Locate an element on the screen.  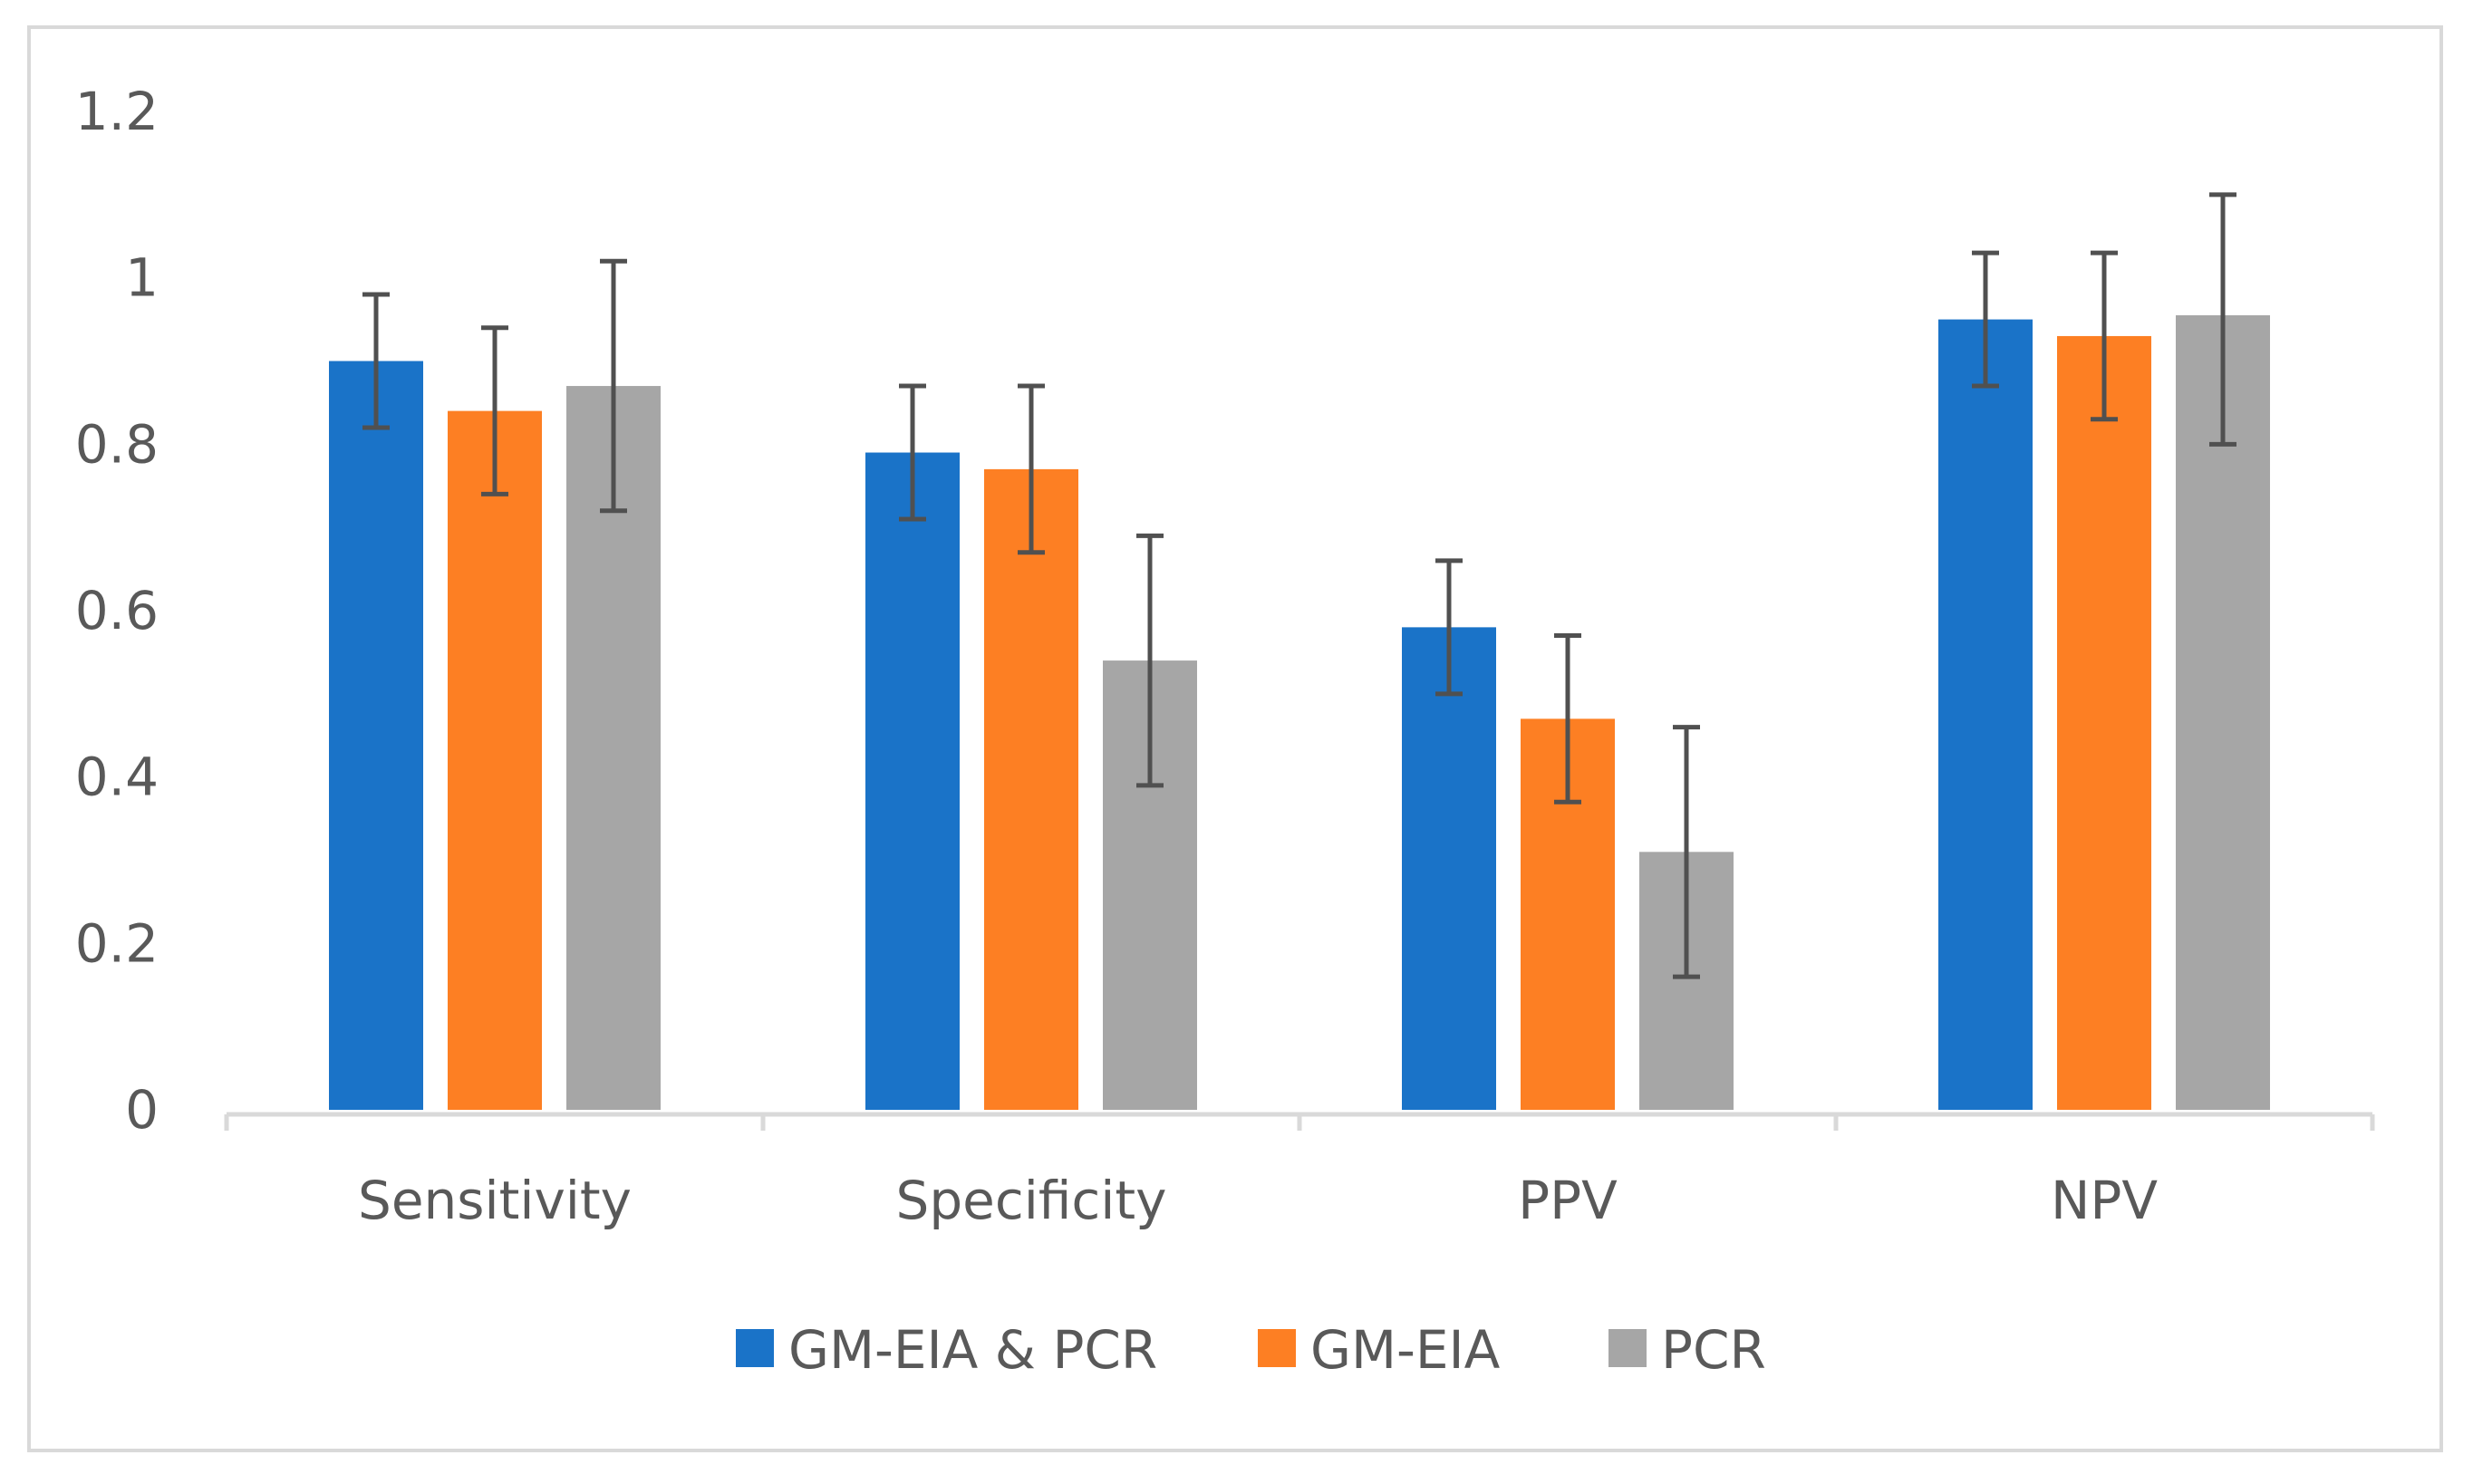
legend: GM-EIA & PCR GM-EIA PCR is located at coordinates (1251, 1350).